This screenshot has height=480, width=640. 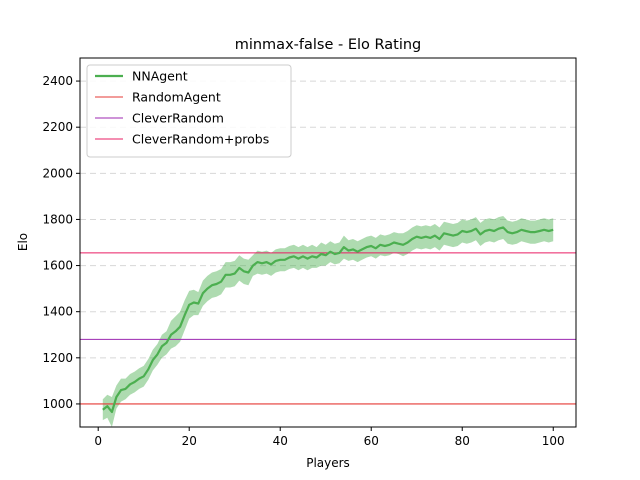 I want to click on x-axis-label: Players, so click(x=328, y=463).